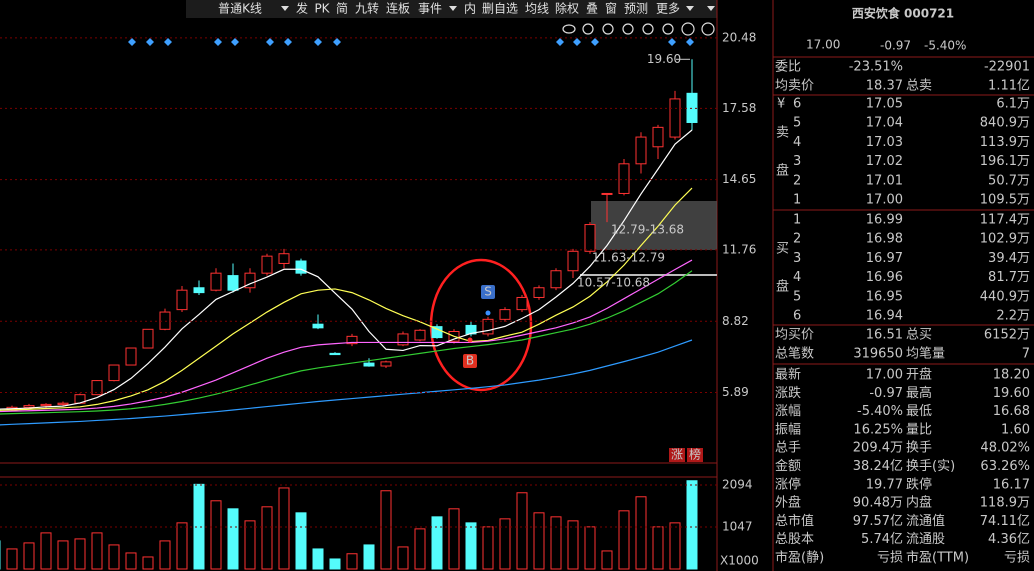 The width and height of the screenshot is (1034, 571). What do you see at coordinates (880, 411) in the screenshot?
I see `panel-value: -5.40%` at bounding box center [880, 411].